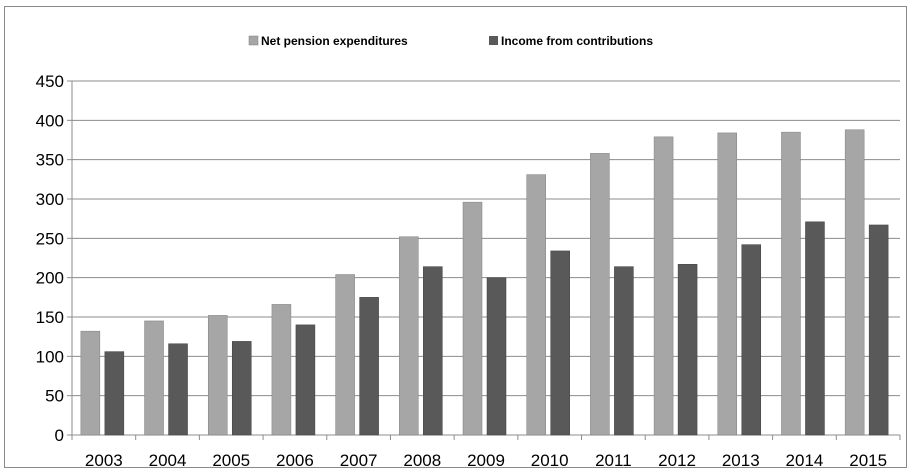 The height and width of the screenshot is (474, 913). Describe the element at coordinates (536, 305) in the screenshot. I see `bar-net-pension-expenditures-2010` at that location.